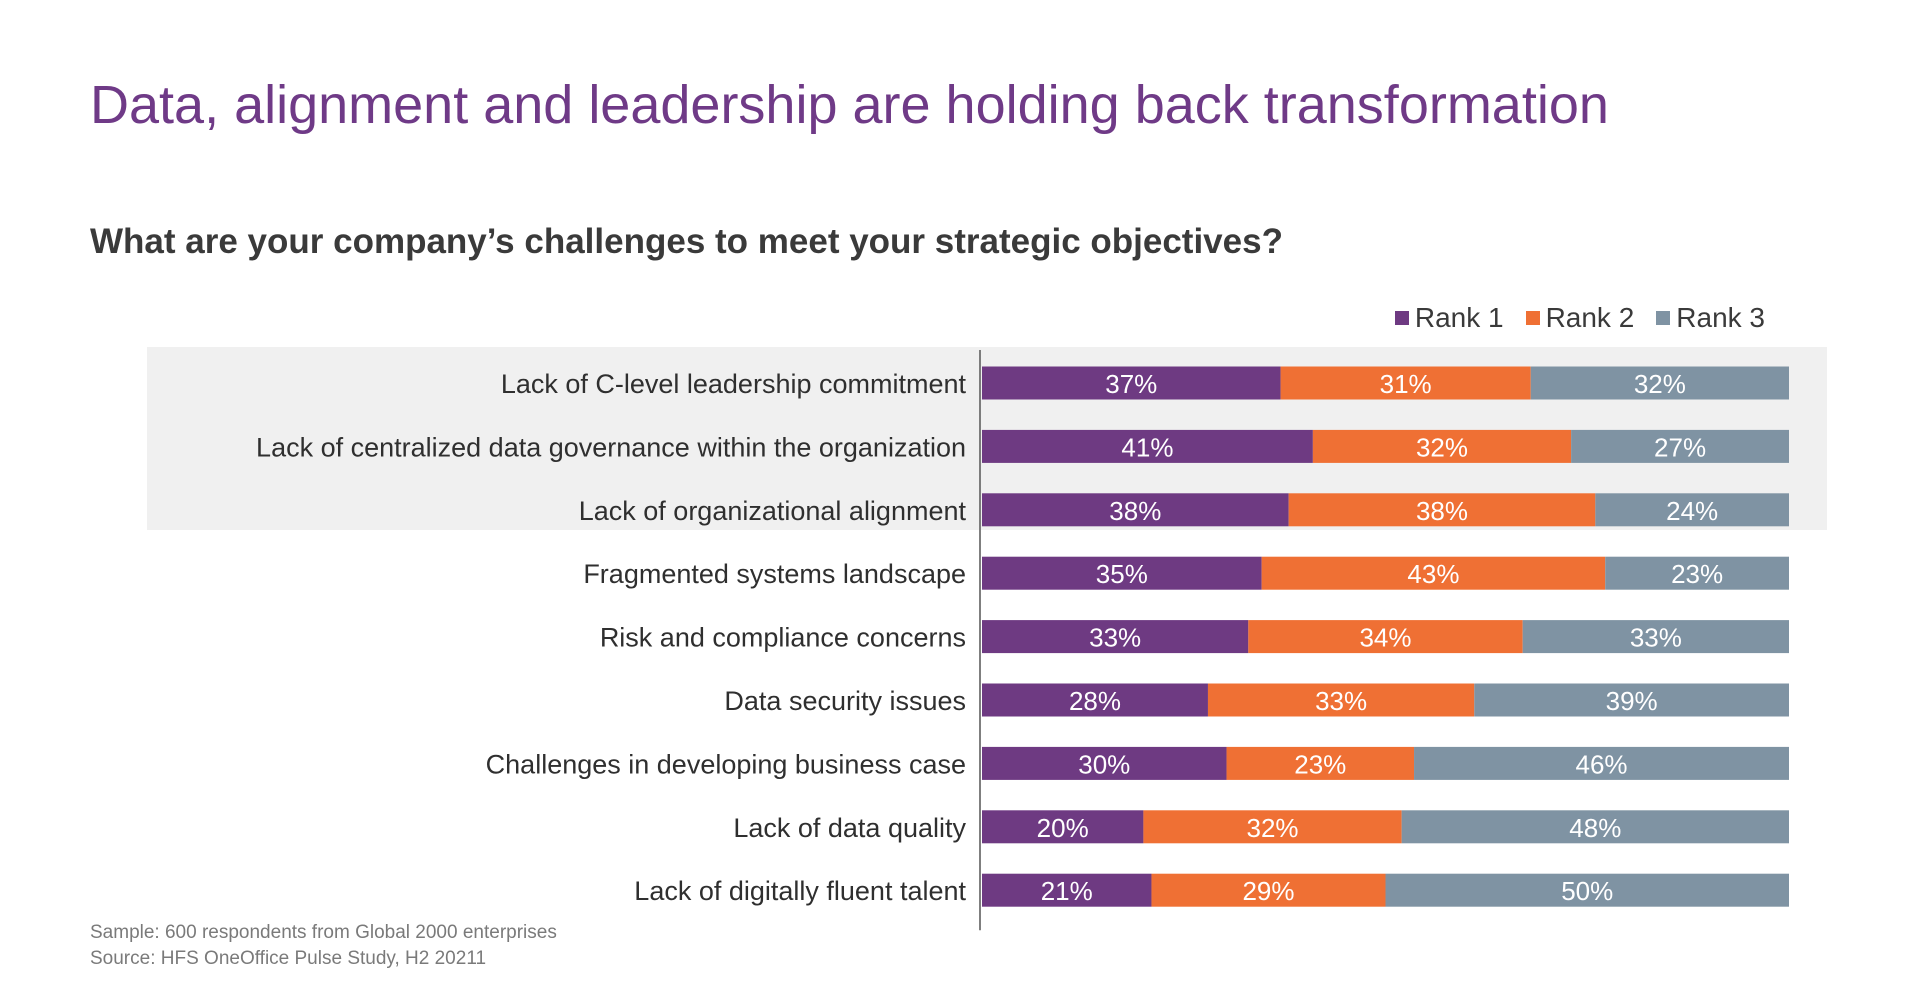 This screenshot has width=1920, height=1002. I want to click on data-label: 28%, so click(1095, 701).